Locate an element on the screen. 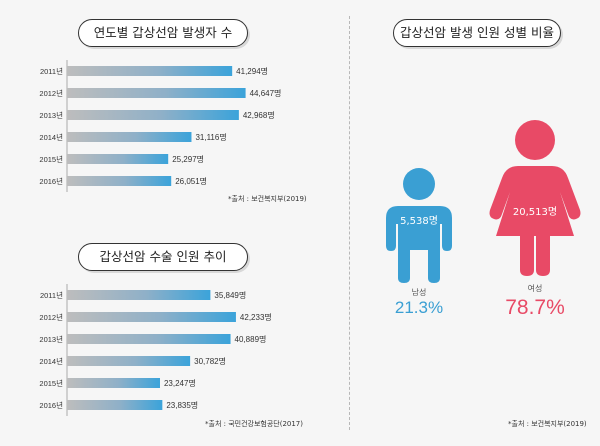  value-label: 23,835명 is located at coordinates (182, 405).